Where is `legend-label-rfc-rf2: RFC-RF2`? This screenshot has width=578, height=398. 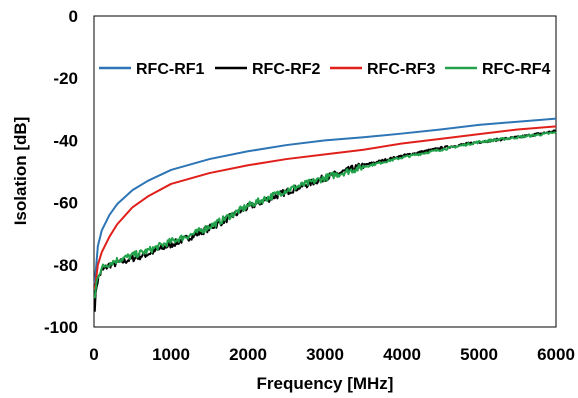
legend-label-rfc-rf2: RFC-RF2 is located at coordinates (286, 69).